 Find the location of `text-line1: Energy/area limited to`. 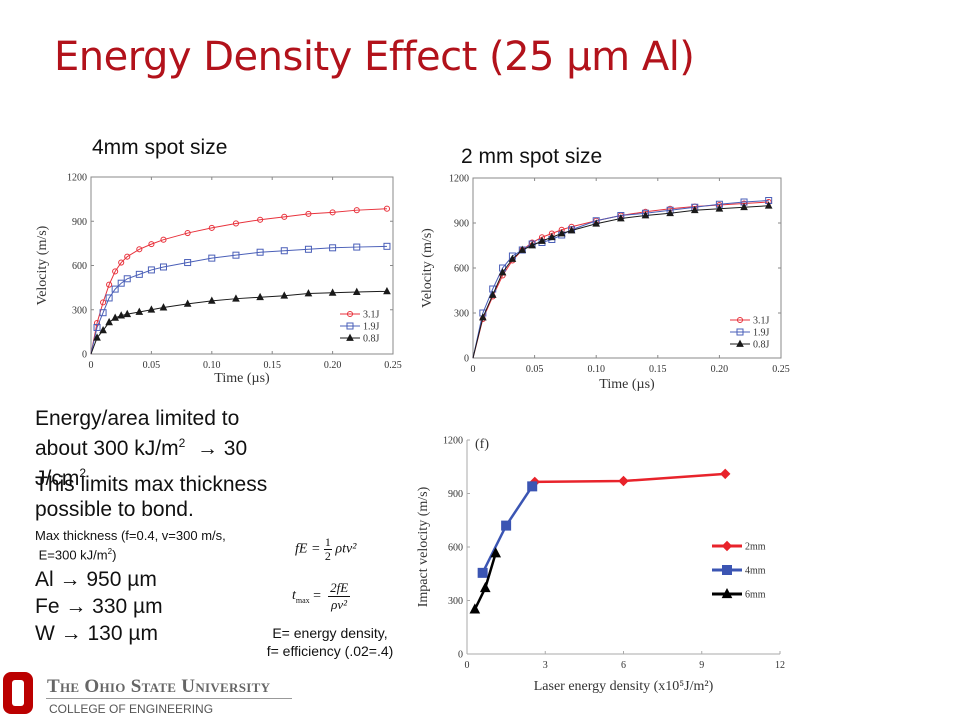

text-line1: Energy/area limited to is located at coordinates (137, 418).